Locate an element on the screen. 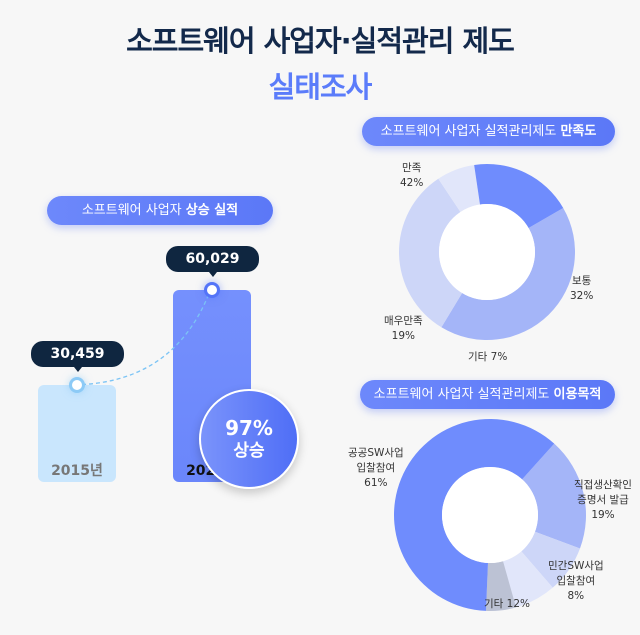 This screenshot has height=635, width=640. label-botong: 보통 32% is located at coordinates (581, 289).